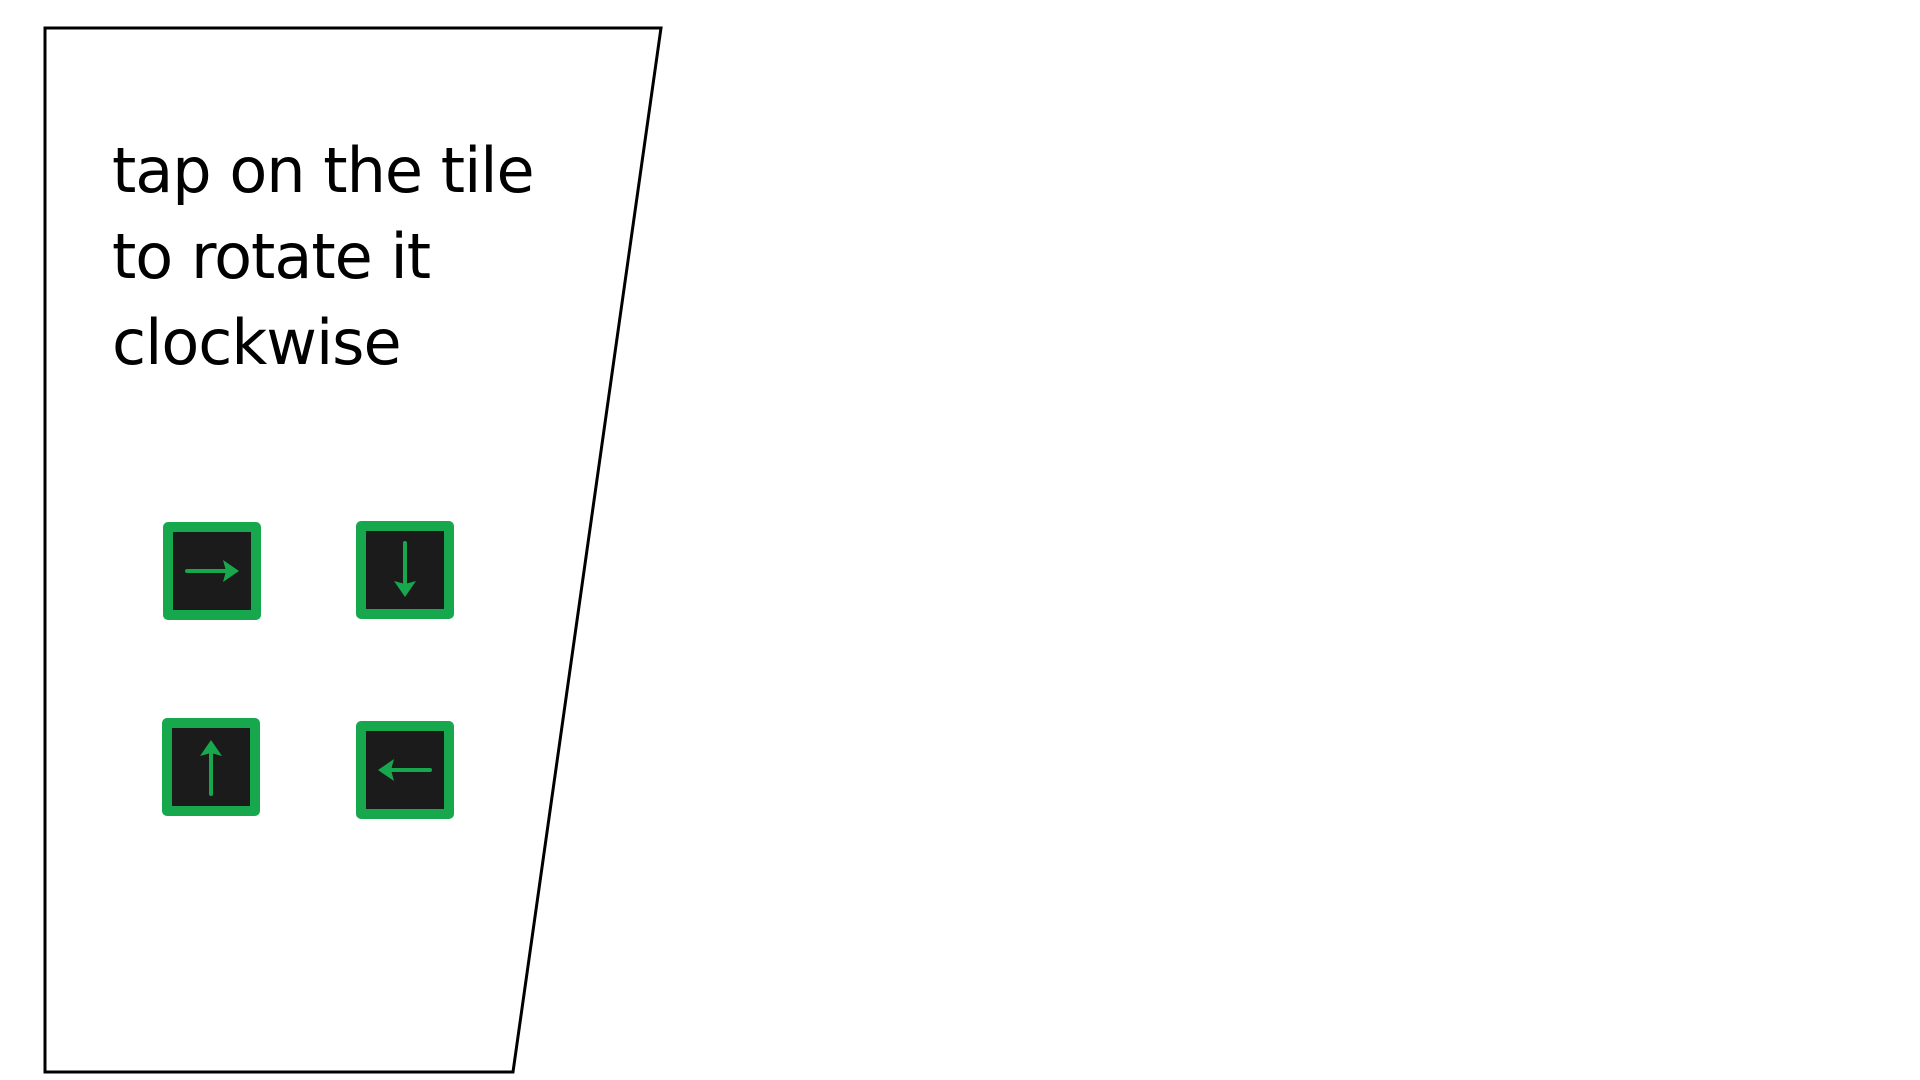 This screenshot has width=1920, height=1080. I want to click on tile-arrow-down, so click(405, 570).